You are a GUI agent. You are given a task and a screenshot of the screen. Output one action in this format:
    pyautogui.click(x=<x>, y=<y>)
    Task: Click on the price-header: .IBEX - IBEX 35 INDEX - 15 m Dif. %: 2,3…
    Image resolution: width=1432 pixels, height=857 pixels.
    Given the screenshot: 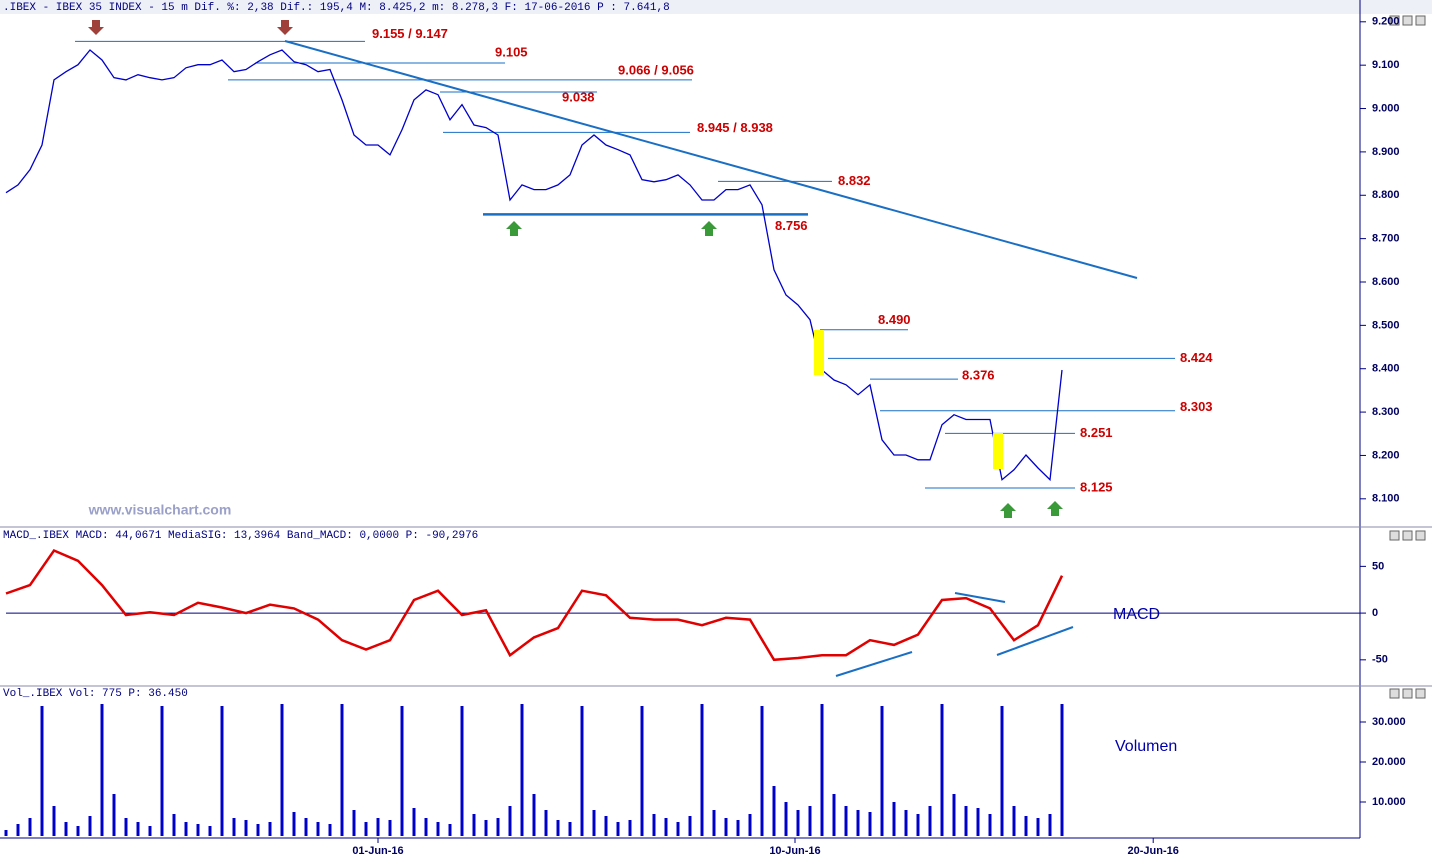 What is the action you would take?
    pyautogui.click(x=336, y=8)
    